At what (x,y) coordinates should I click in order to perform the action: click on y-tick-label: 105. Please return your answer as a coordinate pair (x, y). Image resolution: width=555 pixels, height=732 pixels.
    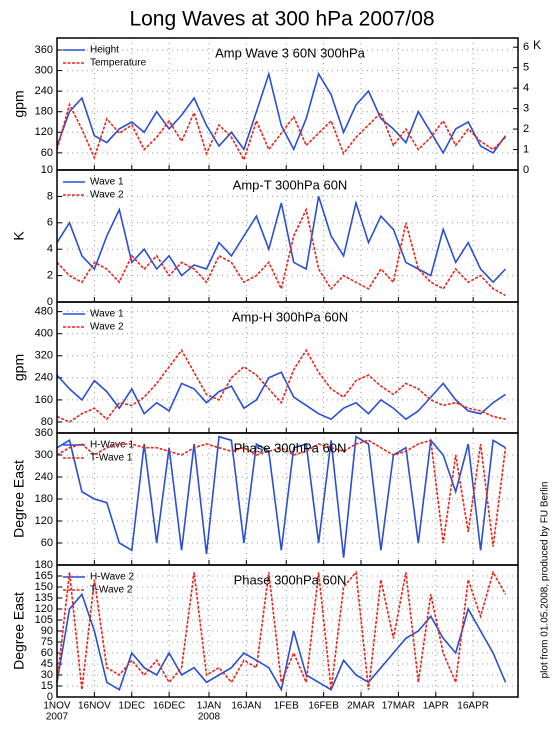
    Looking at the image, I should click on (44, 620).